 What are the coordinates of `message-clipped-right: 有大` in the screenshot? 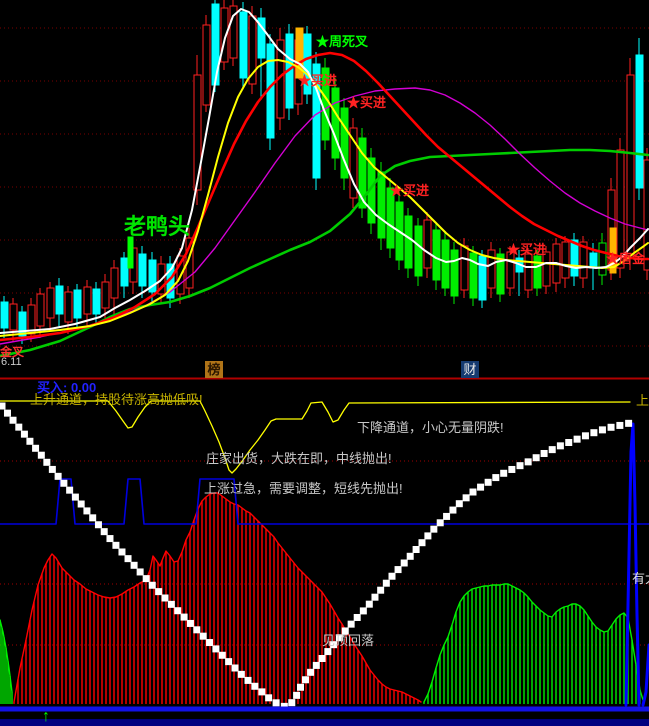 It's located at (640, 579).